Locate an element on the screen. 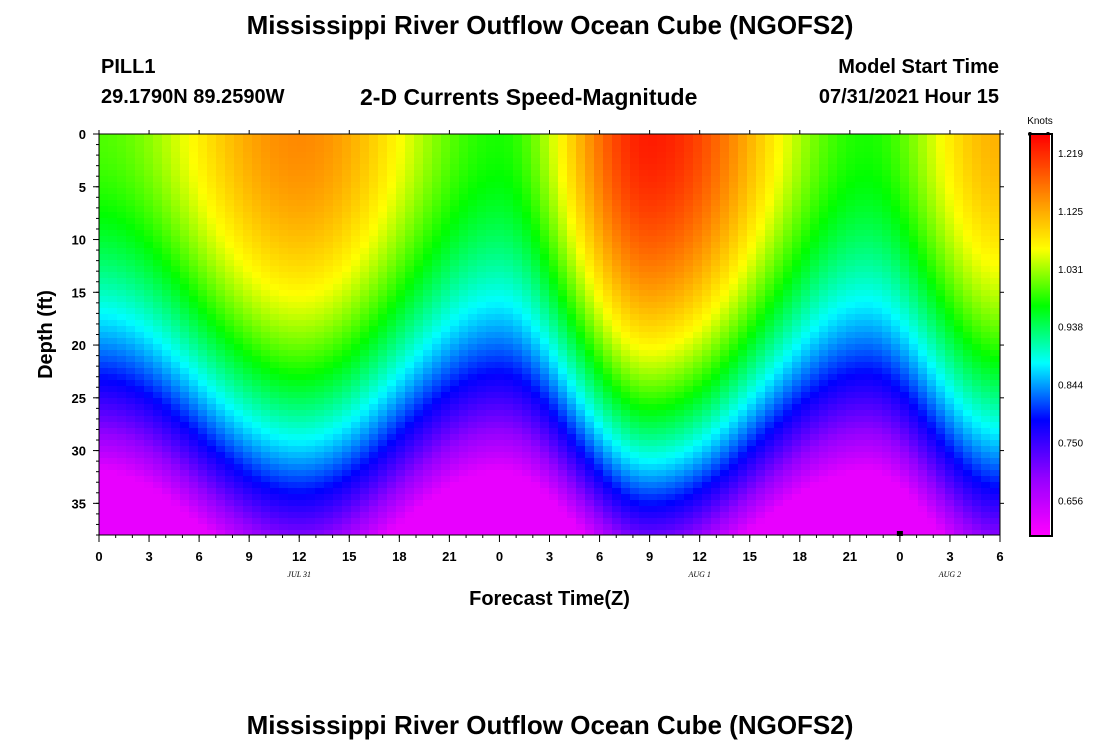 The height and width of the screenshot is (750, 1100). colorbar-title: Knots is located at coordinates (1040, 121).